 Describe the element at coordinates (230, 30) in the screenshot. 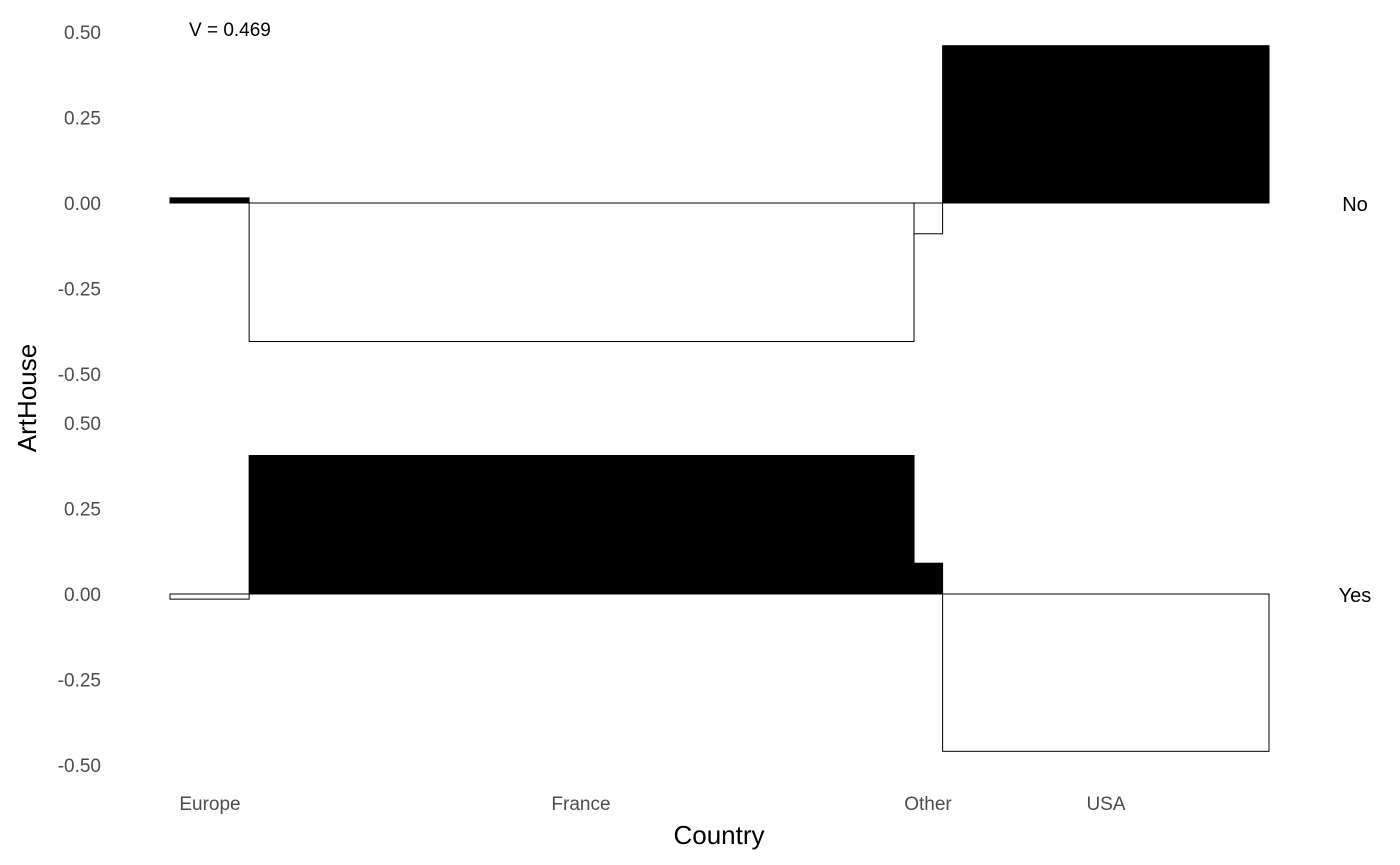

I see `cramers-v-annotation: V = 0.469` at that location.